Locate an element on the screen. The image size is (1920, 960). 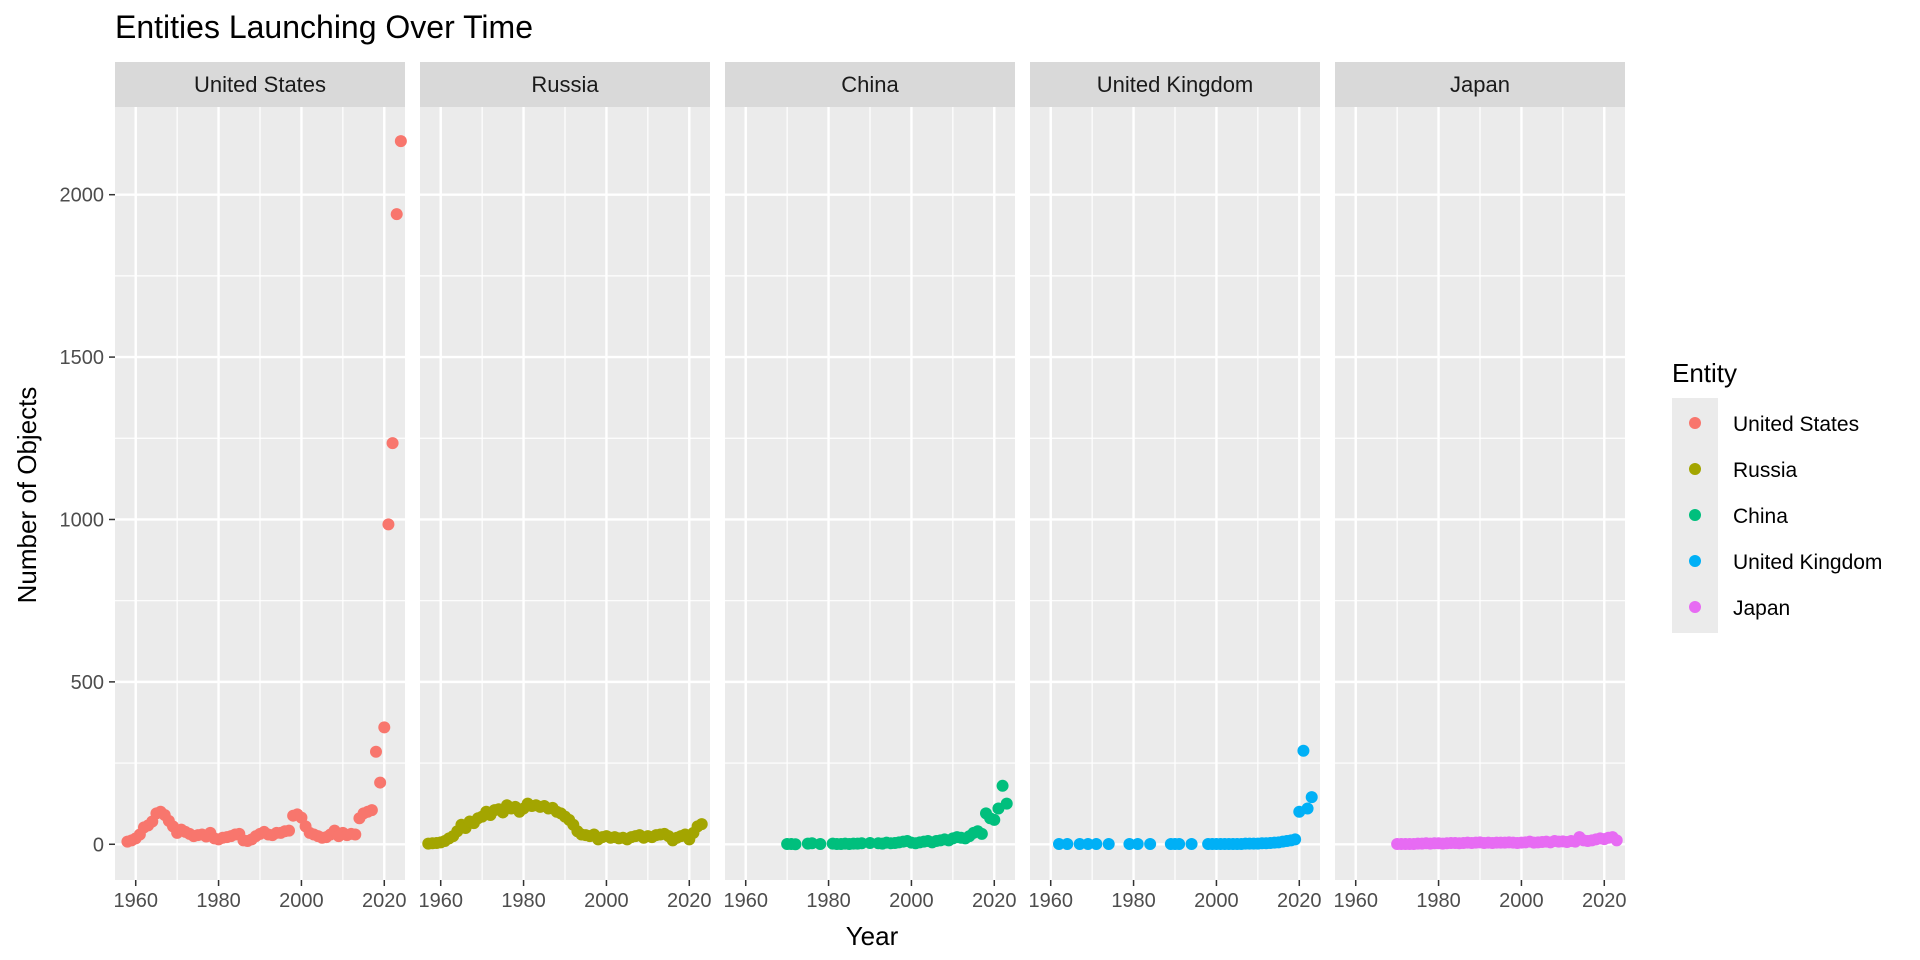
facet-strip-label: China is located at coordinates (870, 84).